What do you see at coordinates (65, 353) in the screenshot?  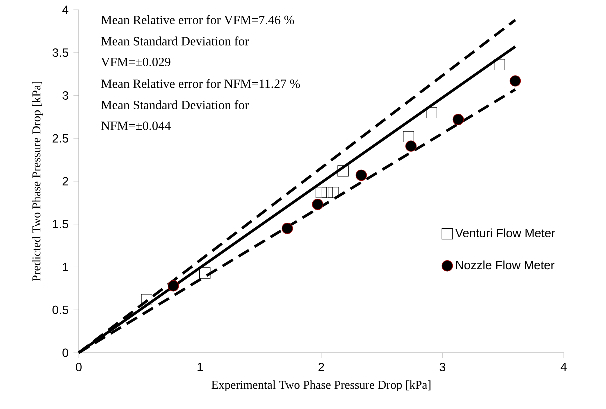 I see `y-tick-label: 0` at bounding box center [65, 353].